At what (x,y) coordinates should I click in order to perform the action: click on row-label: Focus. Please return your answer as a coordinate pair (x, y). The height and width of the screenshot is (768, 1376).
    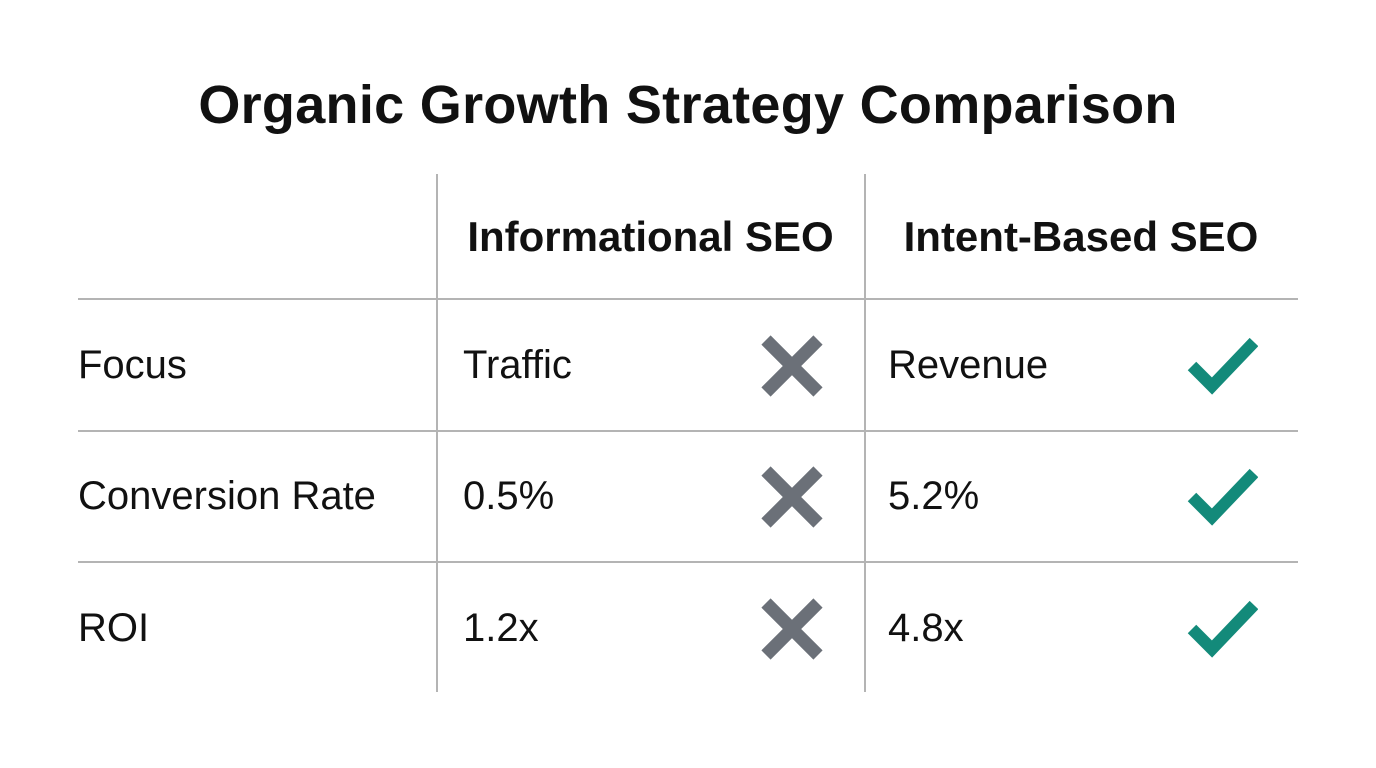
    Looking at the image, I should click on (132, 365).